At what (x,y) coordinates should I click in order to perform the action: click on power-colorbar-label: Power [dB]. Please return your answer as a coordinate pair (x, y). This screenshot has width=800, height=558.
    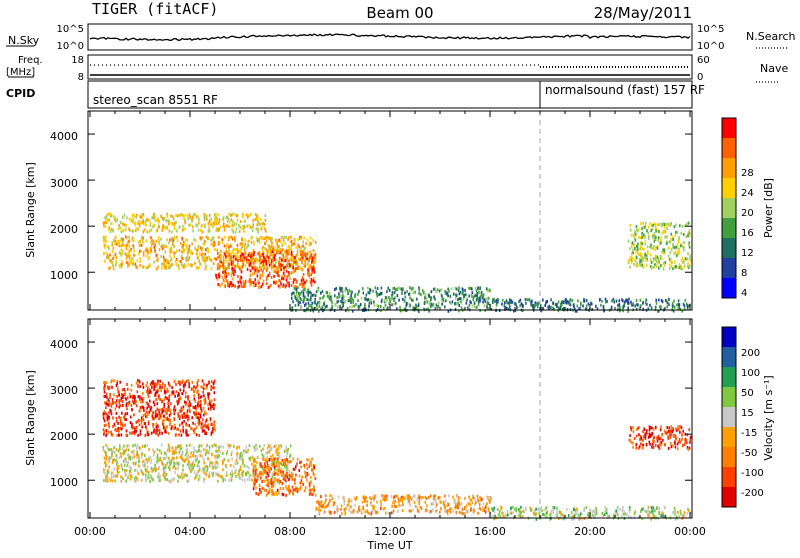
    Looking at the image, I should click on (768, 208).